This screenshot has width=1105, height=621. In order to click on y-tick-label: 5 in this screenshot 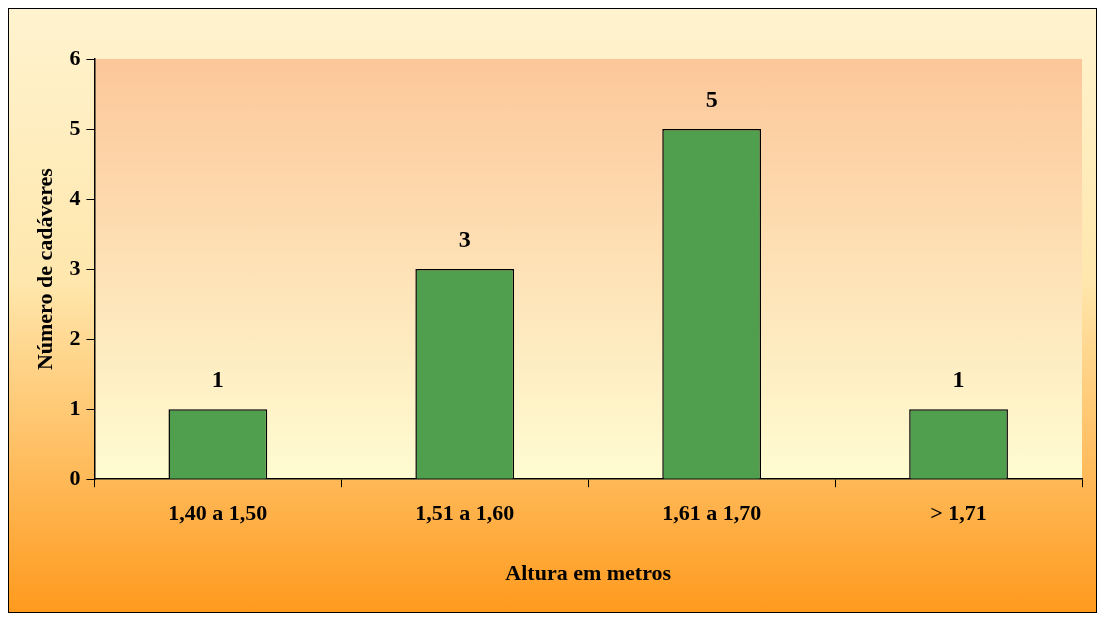, I will do `click(75, 127)`.